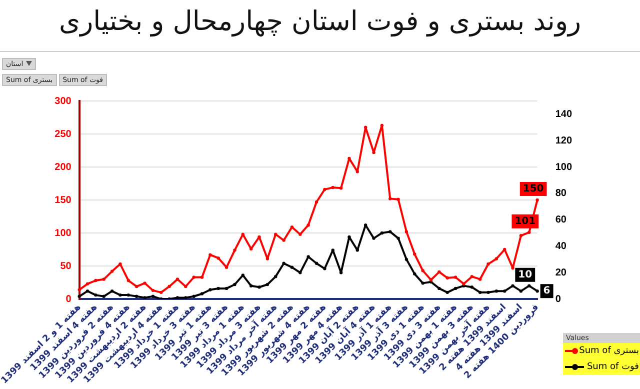 This screenshot has height=389, width=640. What do you see at coordinates (612, 367) in the screenshot?
I see `legend-label: Sum of فوت` at bounding box center [612, 367].